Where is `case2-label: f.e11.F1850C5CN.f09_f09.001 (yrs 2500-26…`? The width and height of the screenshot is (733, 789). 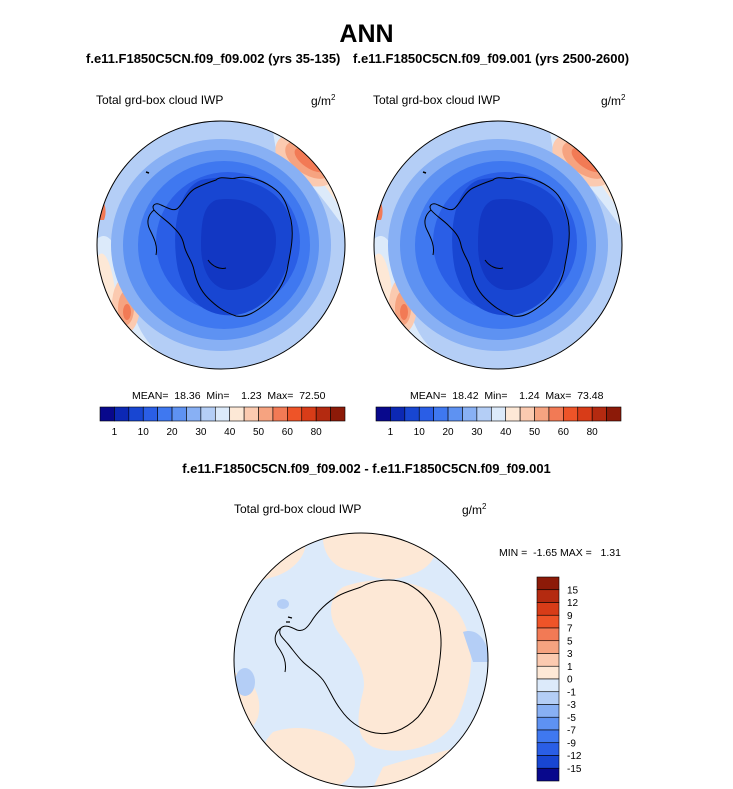 case2-label: f.e11.F1850C5CN.f09_f09.001 (yrs 2500-26… is located at coordinates (491, 58).